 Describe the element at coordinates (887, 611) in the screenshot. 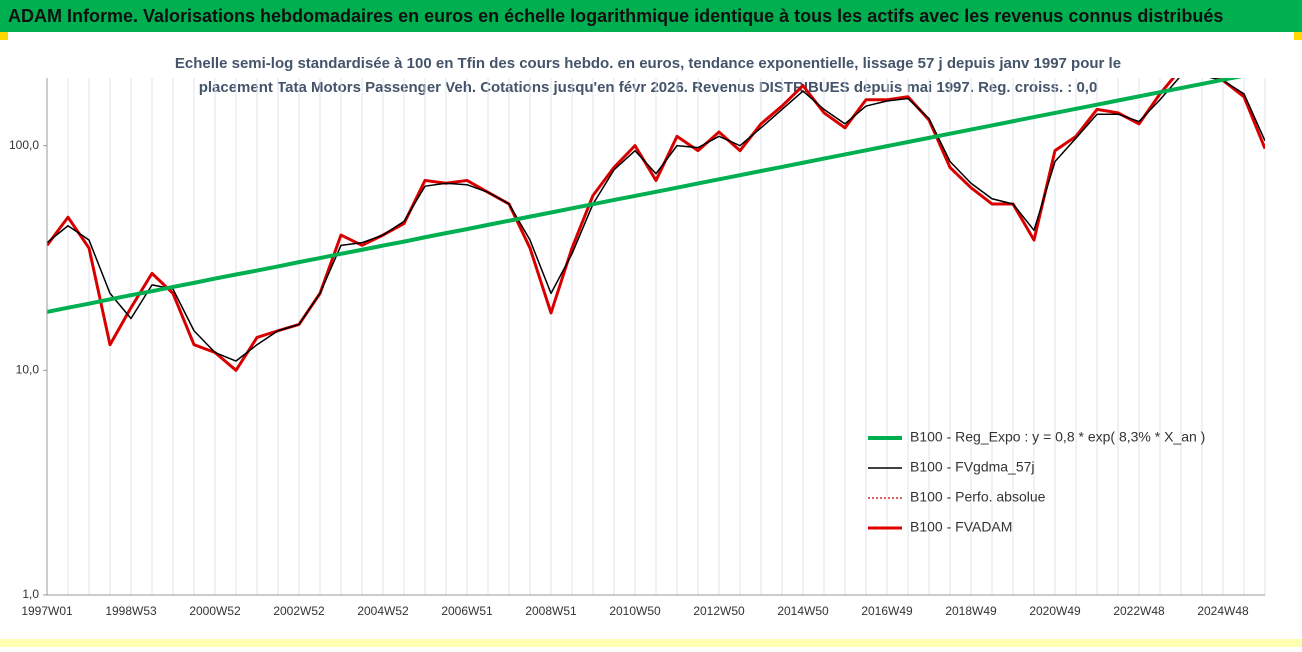

I see `x-tick-label: 2016W49` at that location.